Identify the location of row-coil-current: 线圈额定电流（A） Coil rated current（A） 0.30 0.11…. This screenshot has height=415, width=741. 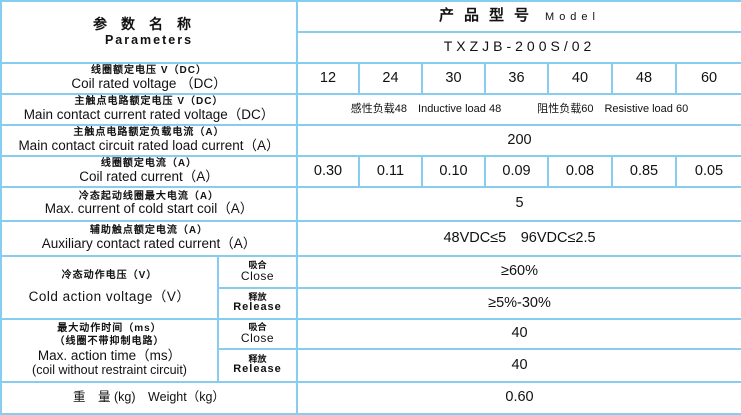
(370, 171).